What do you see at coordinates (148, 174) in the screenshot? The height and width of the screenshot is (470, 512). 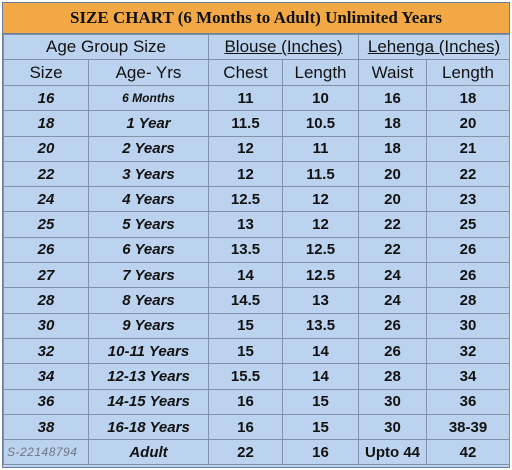 I see `cell-age: 3 Years` at bounding box center [148, 174].